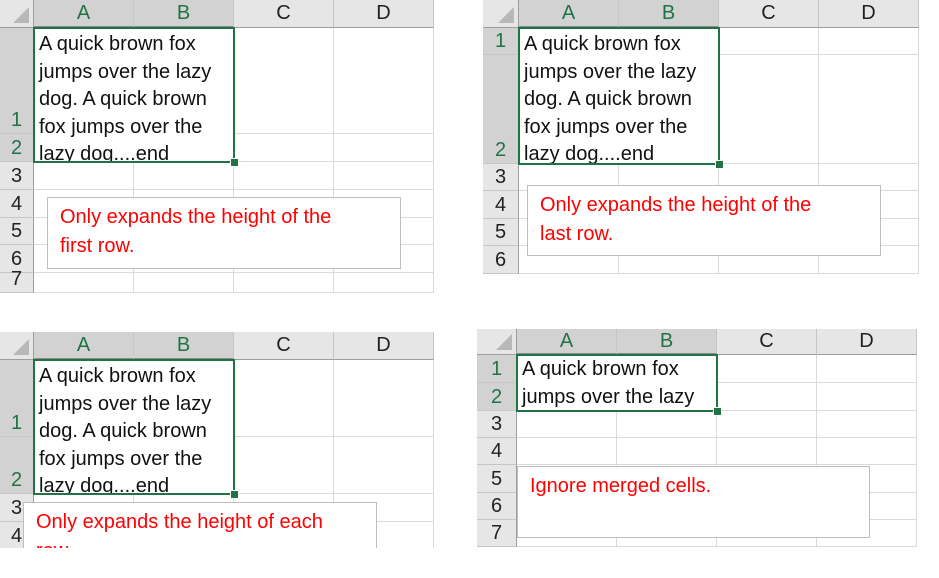 The height and width of the screenshot is (578, 939). What do you see at coordinates (200, 525) in the screenshot?
I see `note-textbox: Only expands the height of each row.` at bounding box center [200, 525].